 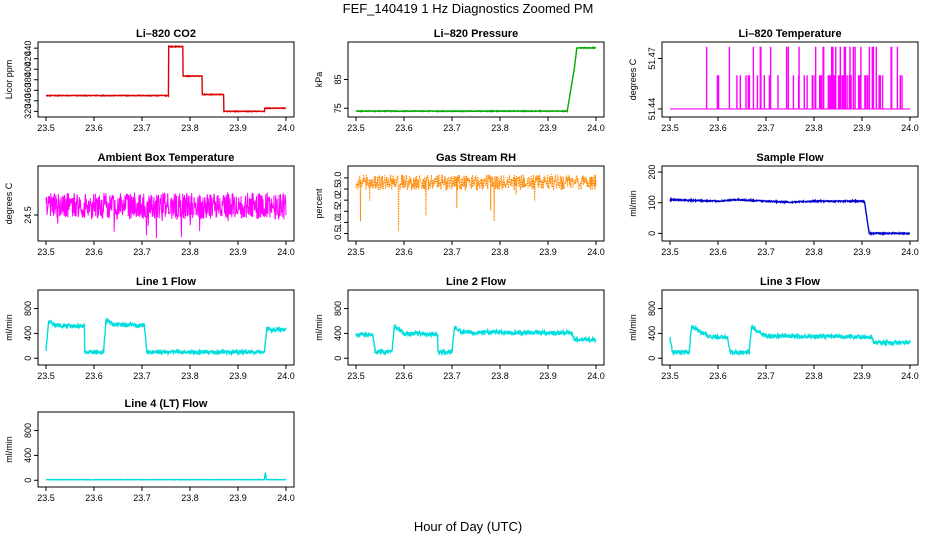 I want to click on y-tick-label: 3.0, so click(x=338, y=178).